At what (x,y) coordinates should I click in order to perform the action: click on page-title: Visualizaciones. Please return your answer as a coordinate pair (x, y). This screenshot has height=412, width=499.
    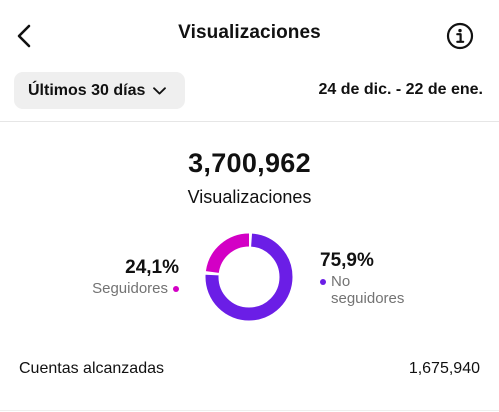
    Looking at the image, I should click on (249, 32).